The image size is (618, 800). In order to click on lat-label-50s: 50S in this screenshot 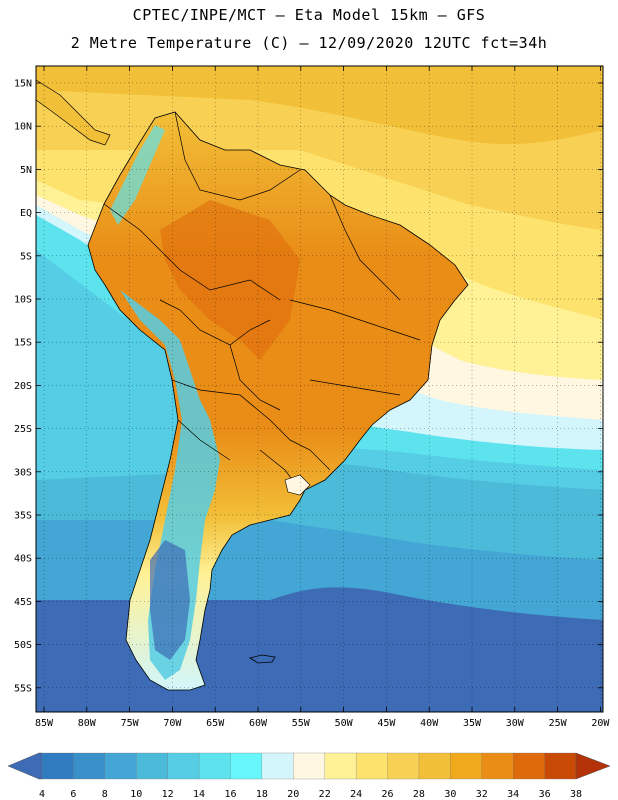, I will do `click(23, 645)`.